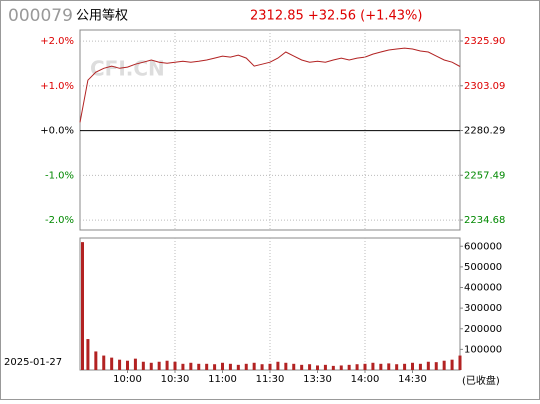 The height and width of the screenshot is (404, 540). I want to click on x-tick-label: 11:30, so click(270, 379).